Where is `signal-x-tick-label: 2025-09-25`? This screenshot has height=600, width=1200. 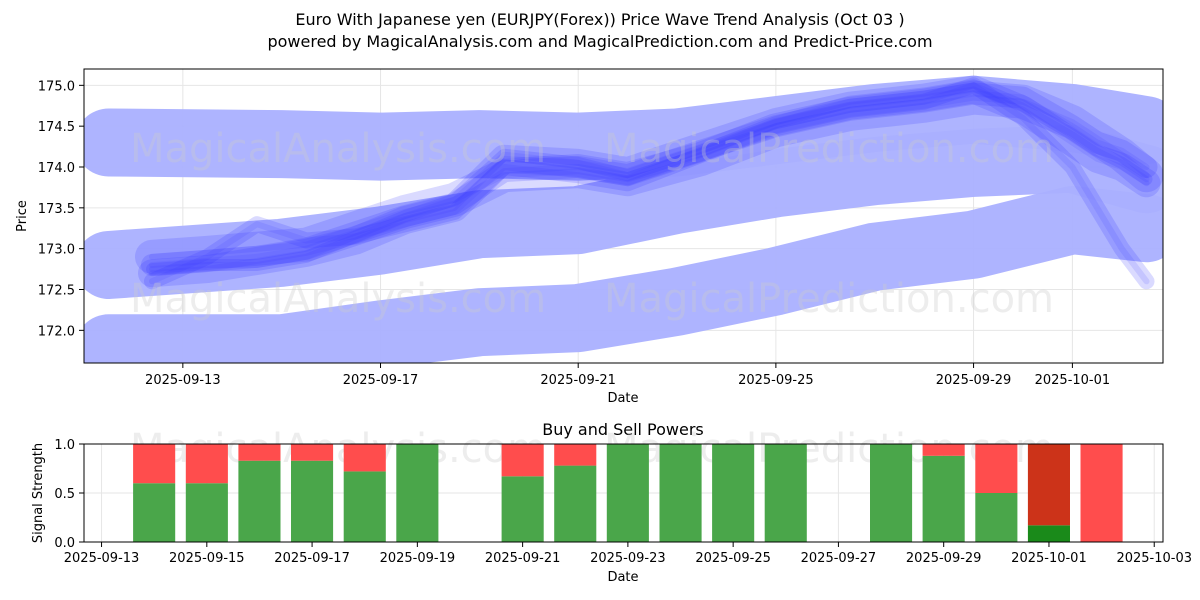
signal-x-tick-label: 2025-09-25 is located at coordinates (733, 558).